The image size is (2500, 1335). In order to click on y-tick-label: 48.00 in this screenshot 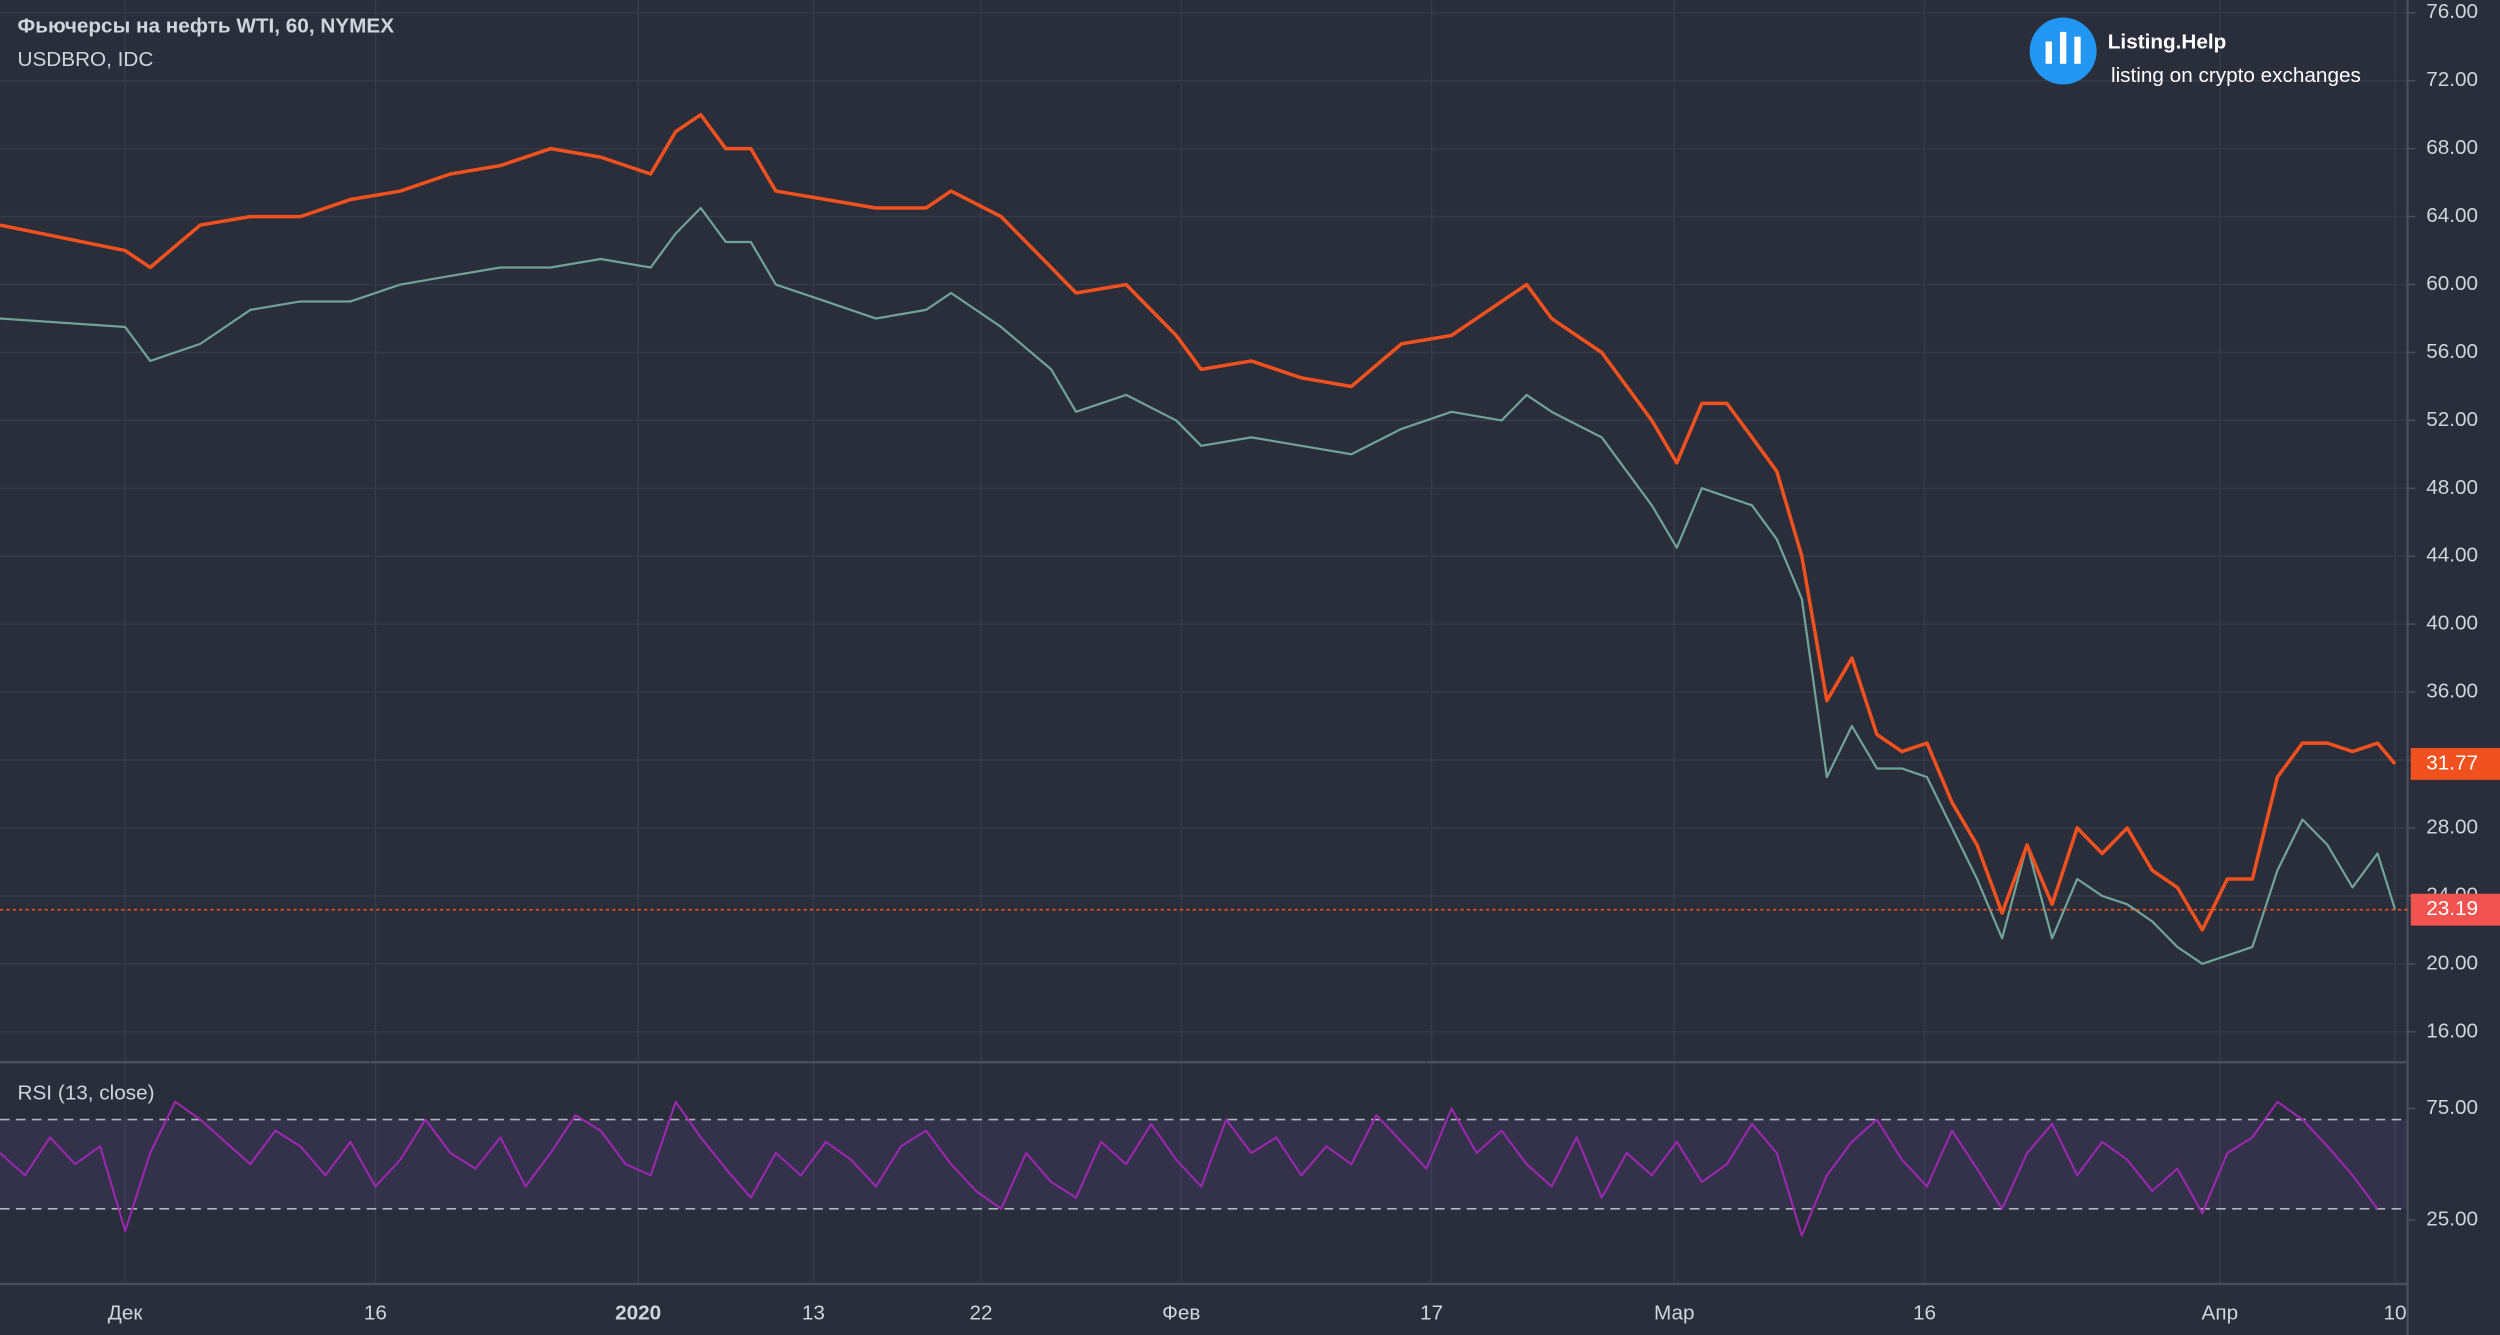, I will do `click(2452, 487)`.